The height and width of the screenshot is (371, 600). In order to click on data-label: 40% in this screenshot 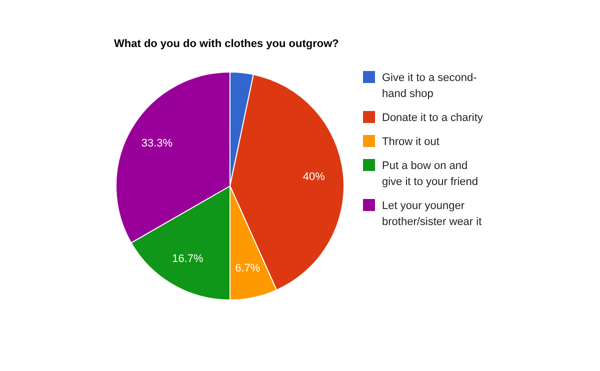, I will do `click(314, 177)`.